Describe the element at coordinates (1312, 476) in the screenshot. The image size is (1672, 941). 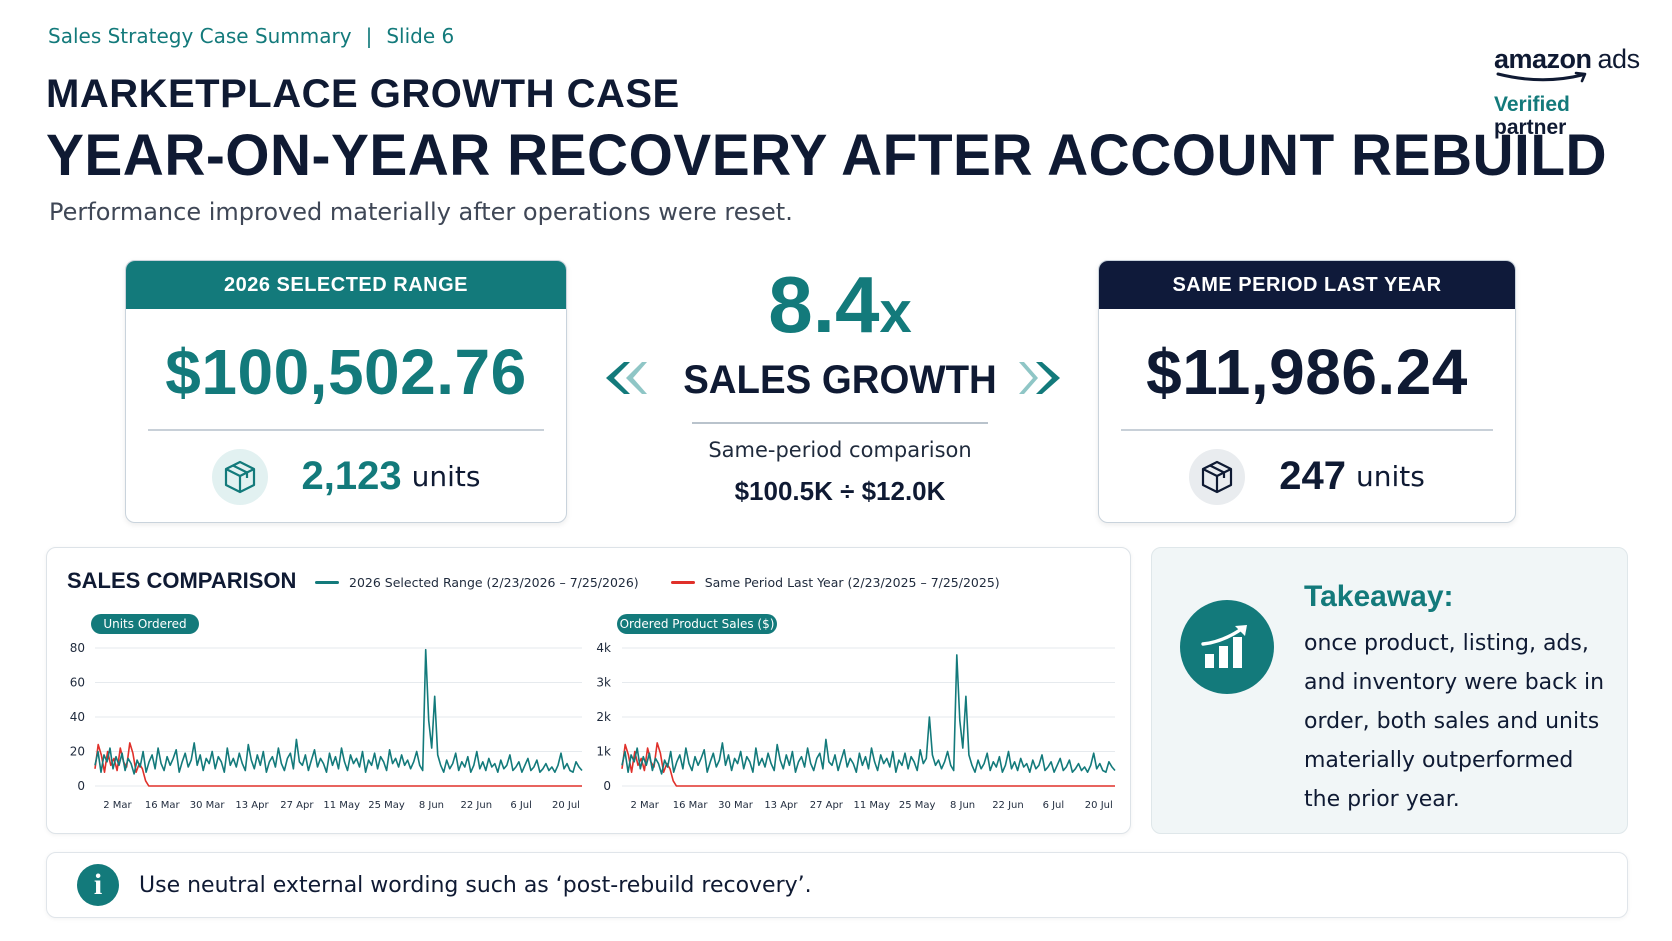
I see `prior-units-value: 247` at that location.